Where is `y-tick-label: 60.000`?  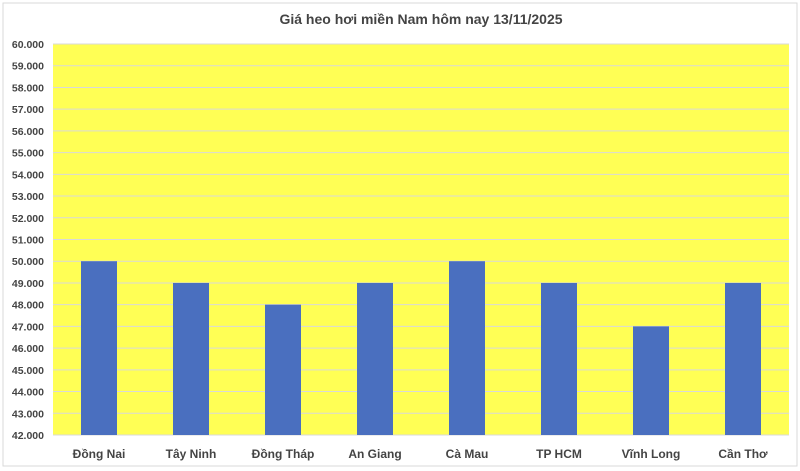 y-tick-label: 60.000 is located at coordinates (28, 45).